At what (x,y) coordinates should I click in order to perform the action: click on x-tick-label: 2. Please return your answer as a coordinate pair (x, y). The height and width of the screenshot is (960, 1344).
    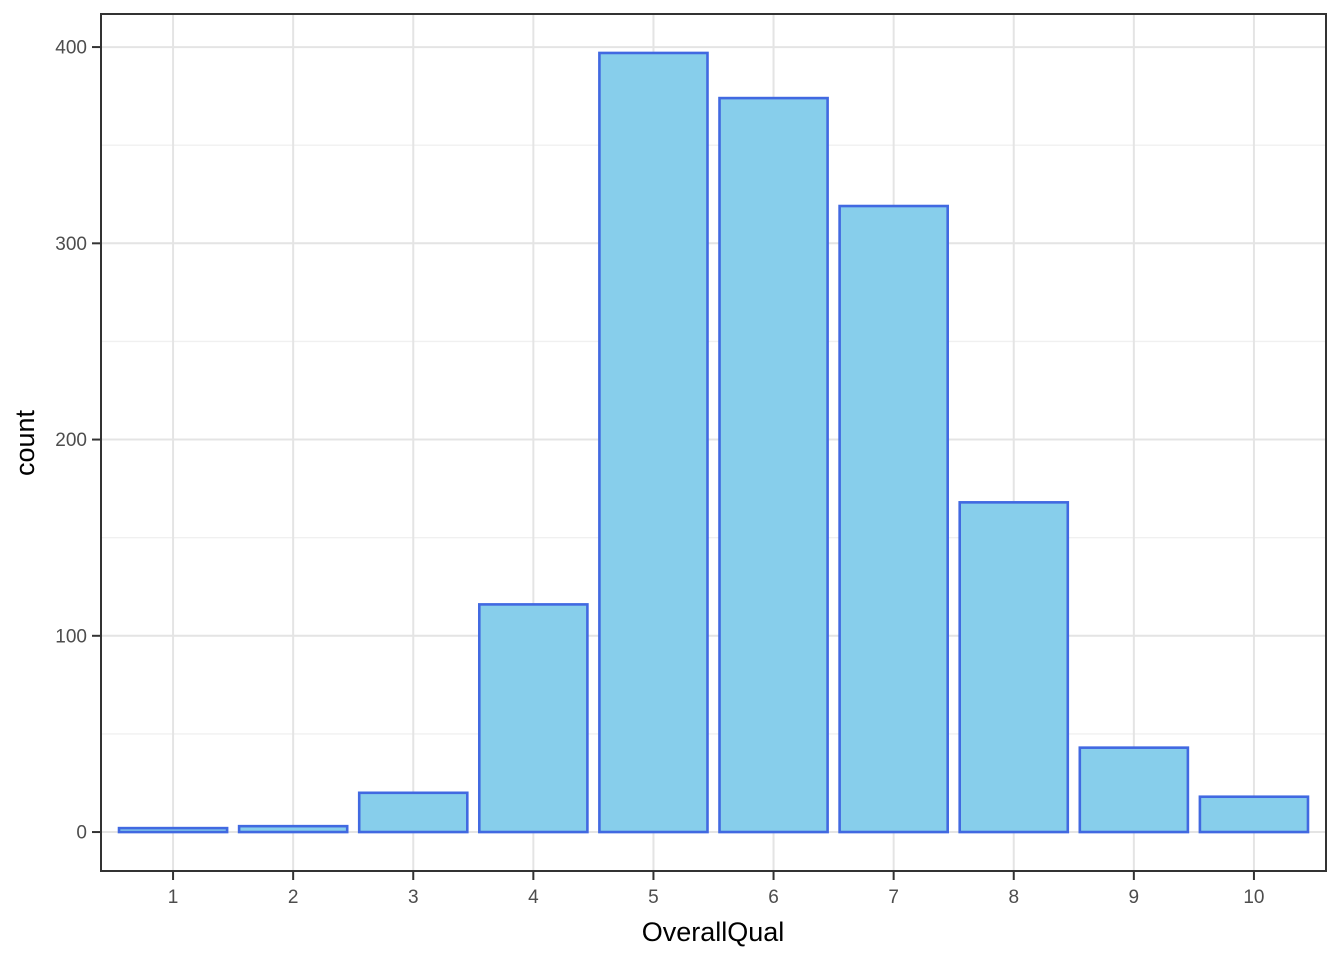
    Looking at the image, I should click on (293, 897).